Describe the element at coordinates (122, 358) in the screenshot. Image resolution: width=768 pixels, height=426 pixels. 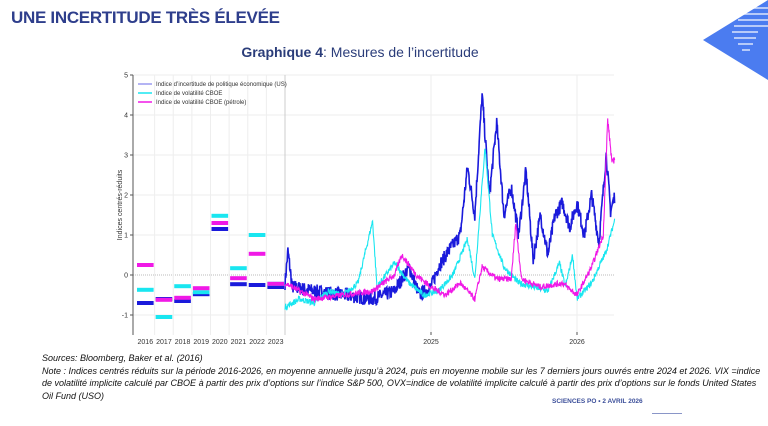
I see `sources-text: Sources: Bloomberg, Baker et al. (2016)` at that location.